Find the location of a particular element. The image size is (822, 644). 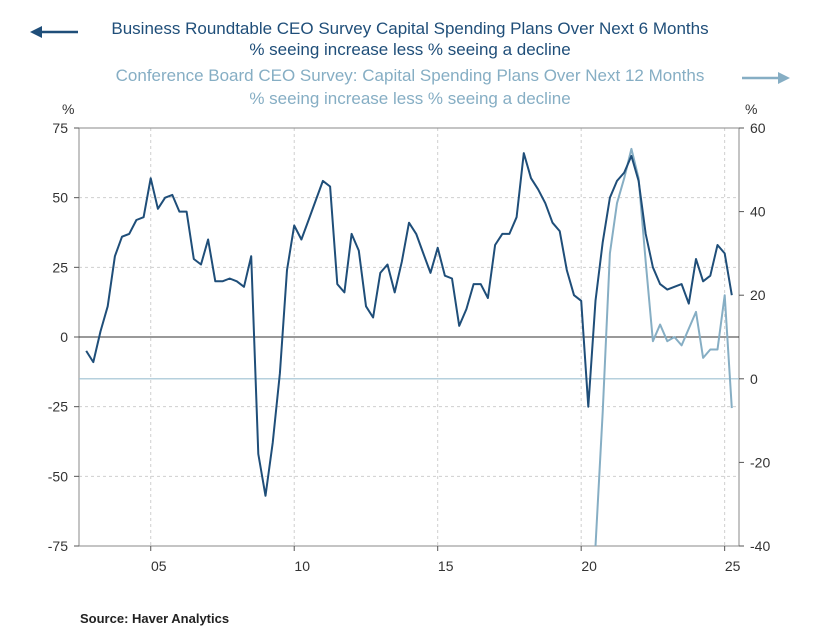

legend-arrow-right-icon is located at coordinates (766, 78).